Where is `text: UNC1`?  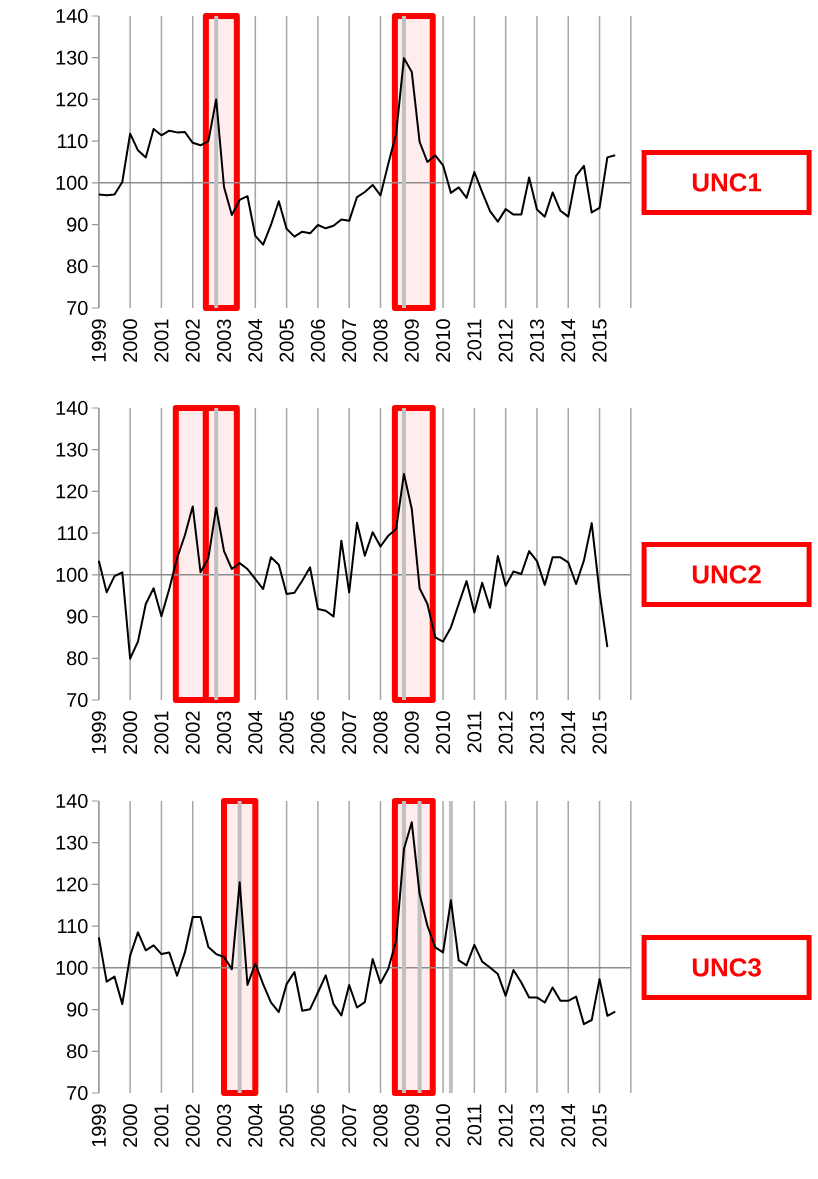 text: UNC1 is located at coordinates (727, 182).